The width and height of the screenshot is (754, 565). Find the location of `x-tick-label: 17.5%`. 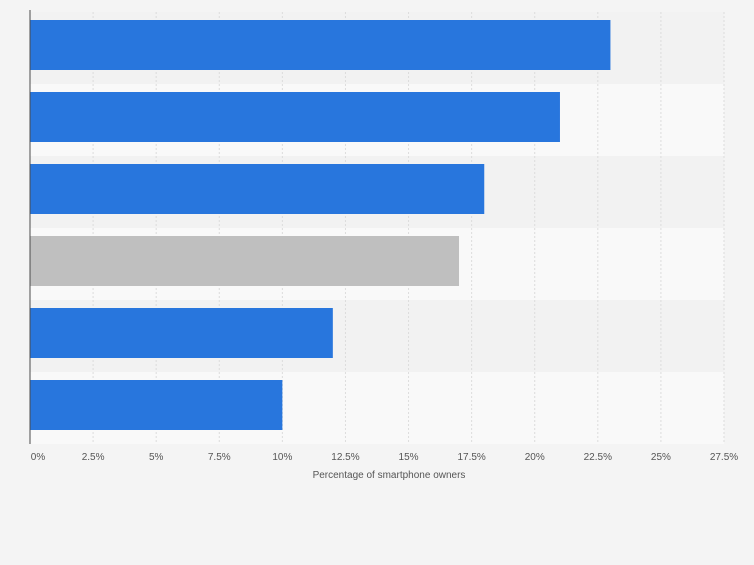

x-tick-label: 17.5% is located at coordinates (471, 457).